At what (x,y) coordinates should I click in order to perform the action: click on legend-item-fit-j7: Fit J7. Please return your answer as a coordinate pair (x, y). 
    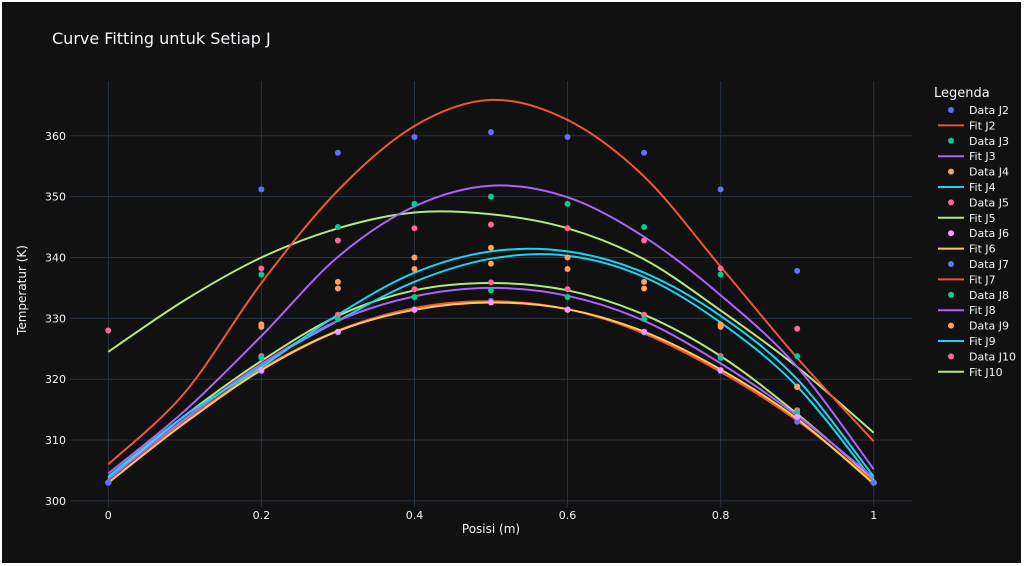
    Looking at the image, I should click on (967, 279).